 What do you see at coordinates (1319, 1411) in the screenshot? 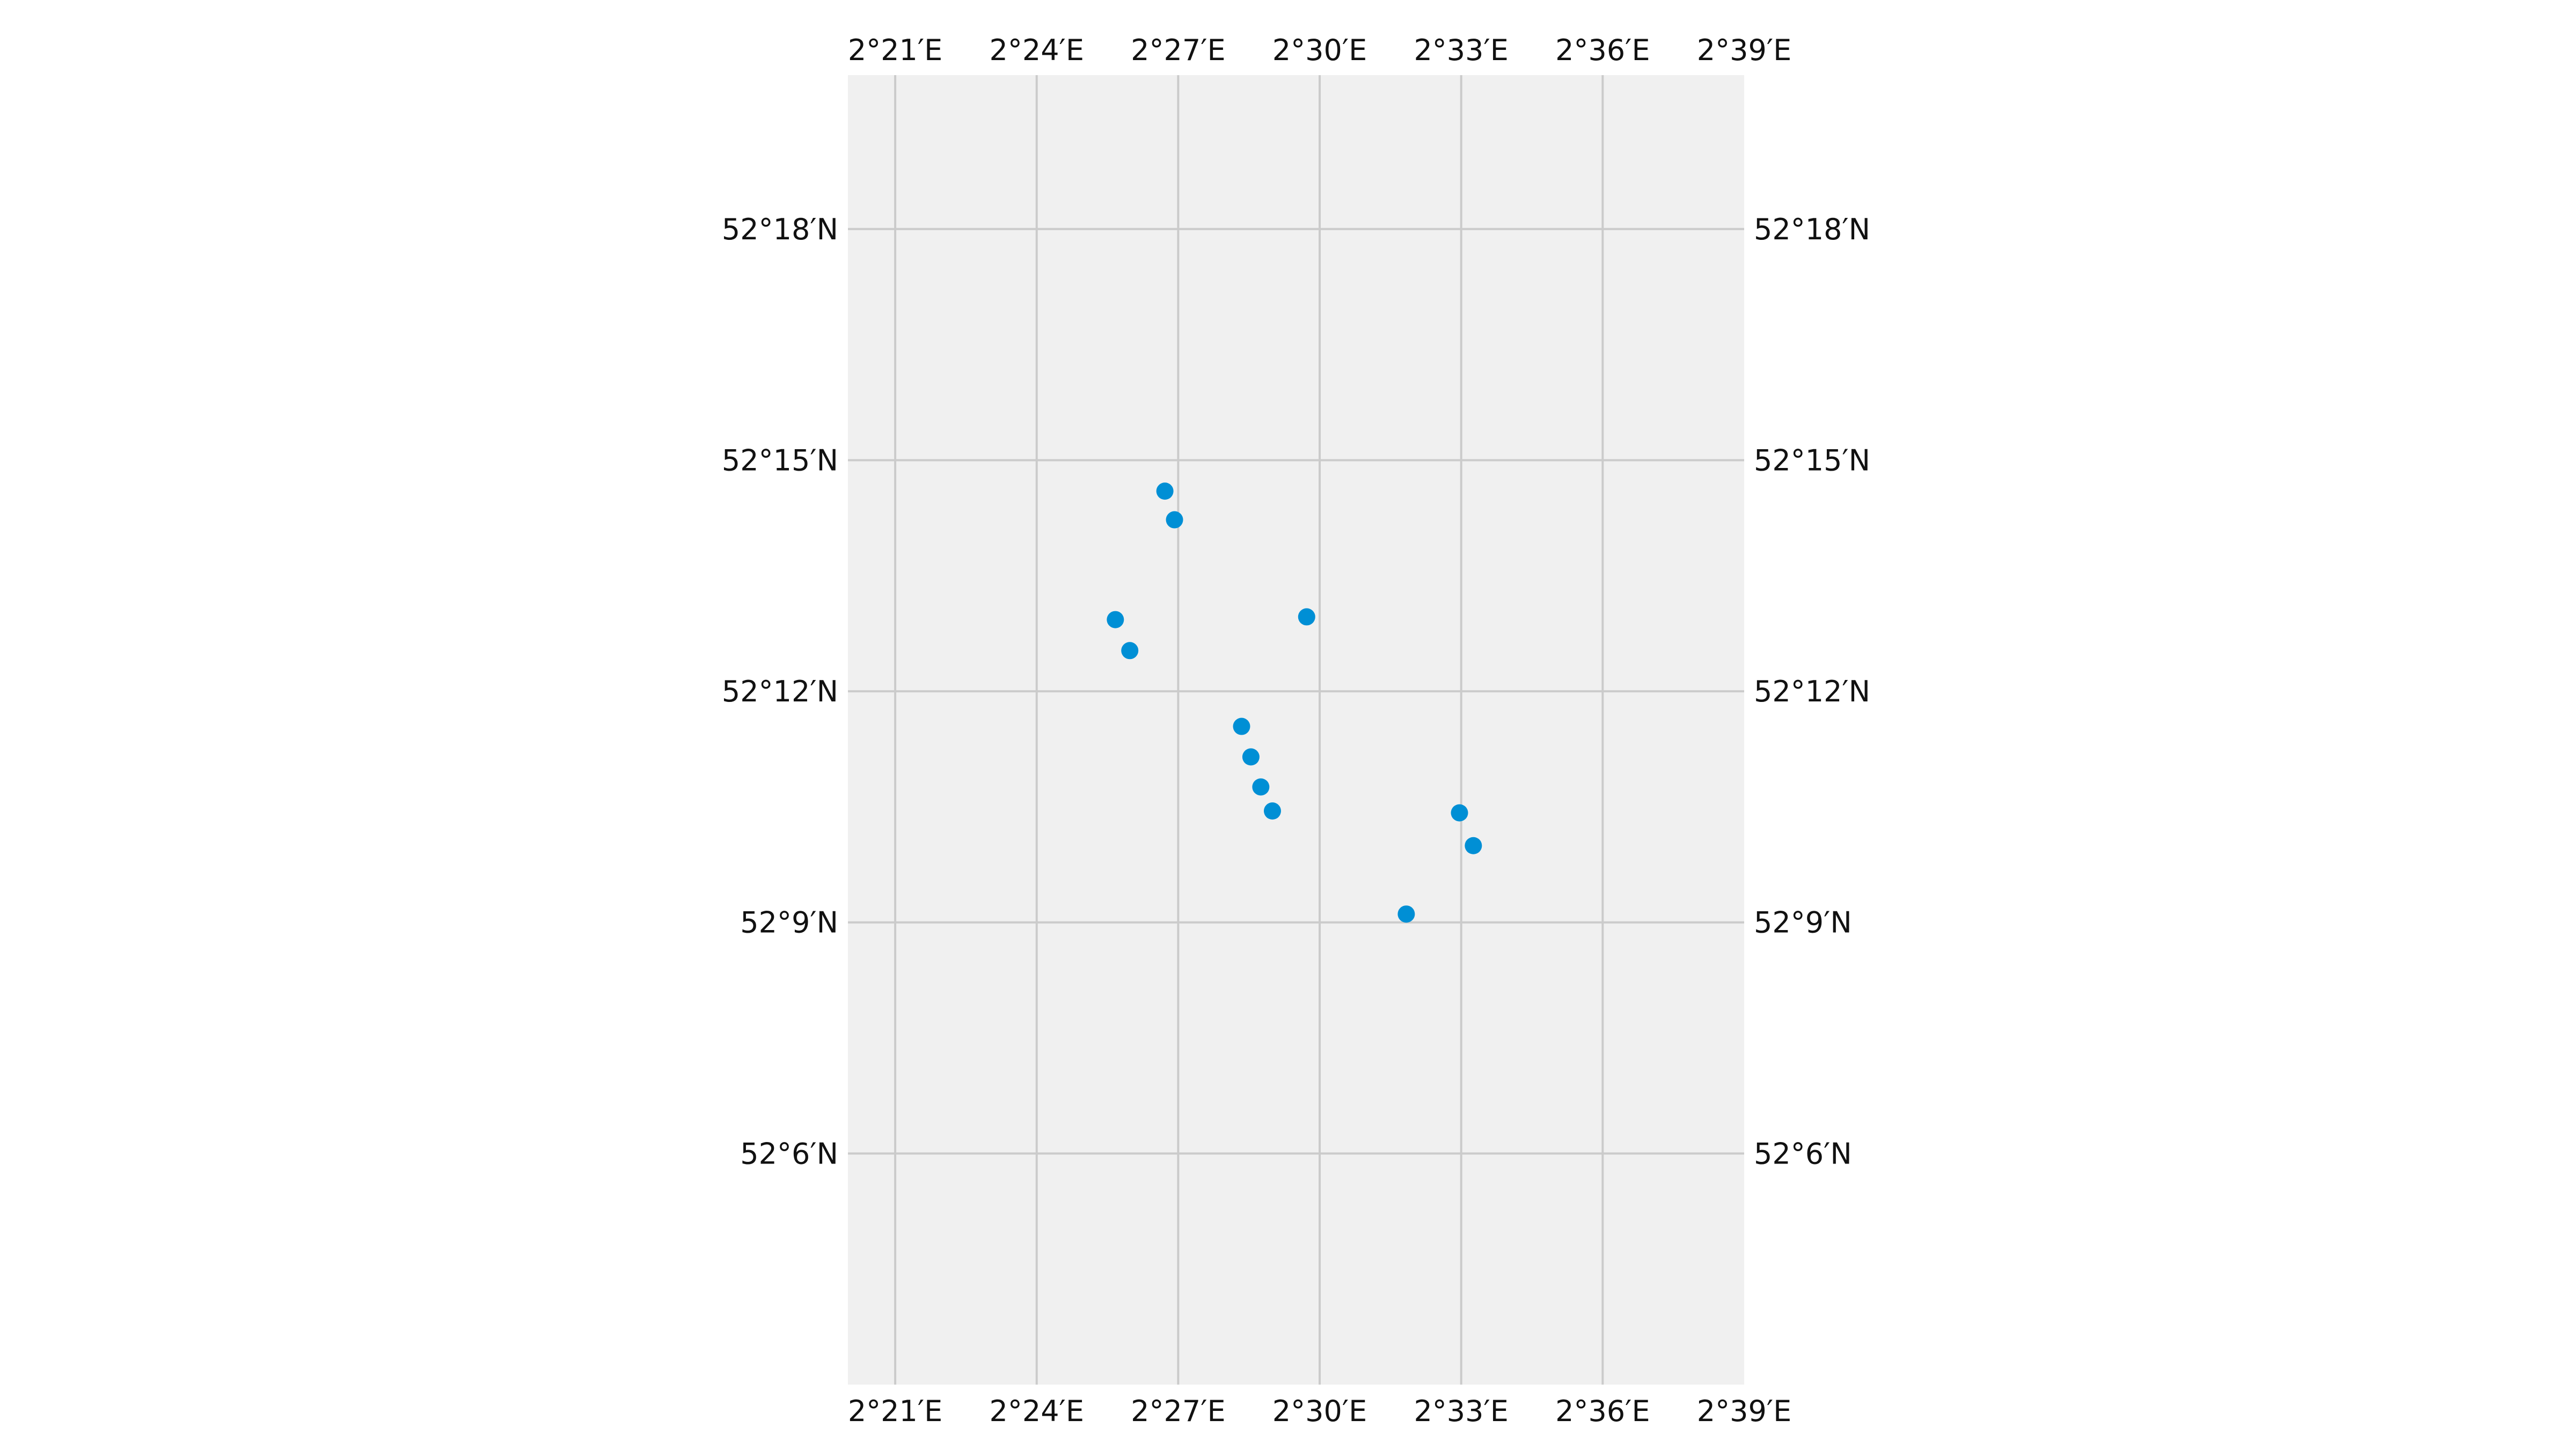
I see `longitude-tick-label-bottom: 2°30′E` at bounding box center [1319, 1411].